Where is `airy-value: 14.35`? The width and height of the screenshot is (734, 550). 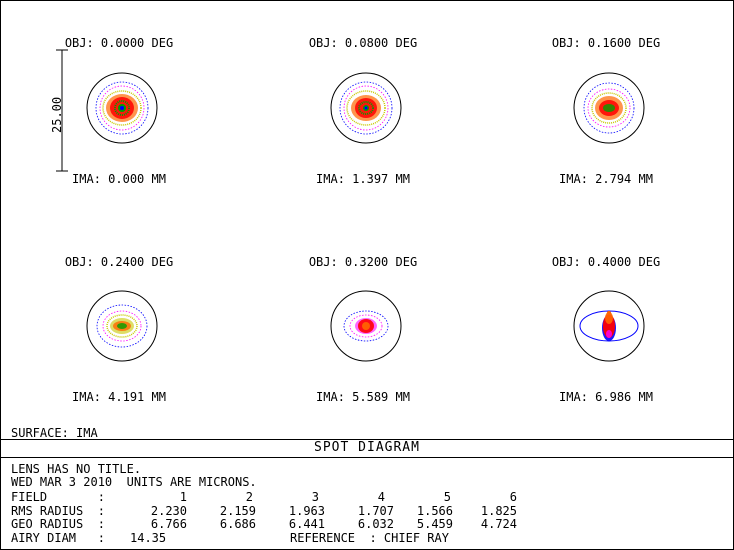 airy-value: 14.35 is located at coordinates (148, 538).